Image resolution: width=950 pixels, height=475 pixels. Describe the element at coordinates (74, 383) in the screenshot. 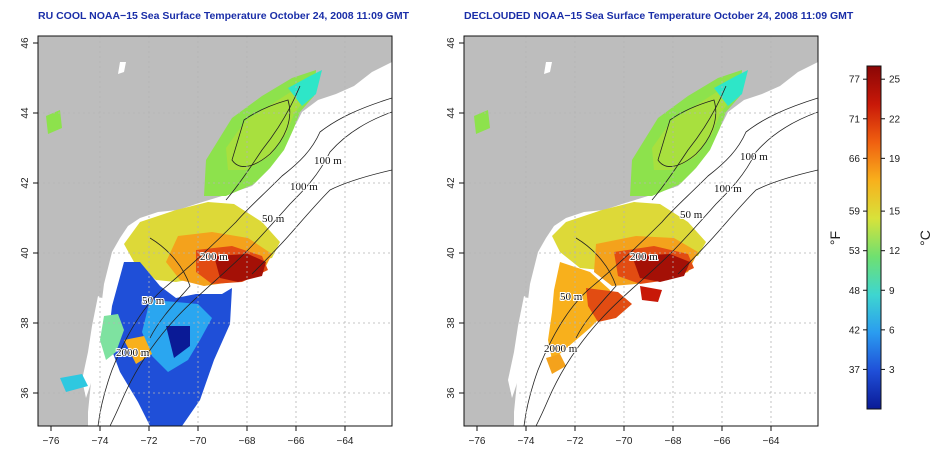

I see `sst-coastal-patch` at that location.